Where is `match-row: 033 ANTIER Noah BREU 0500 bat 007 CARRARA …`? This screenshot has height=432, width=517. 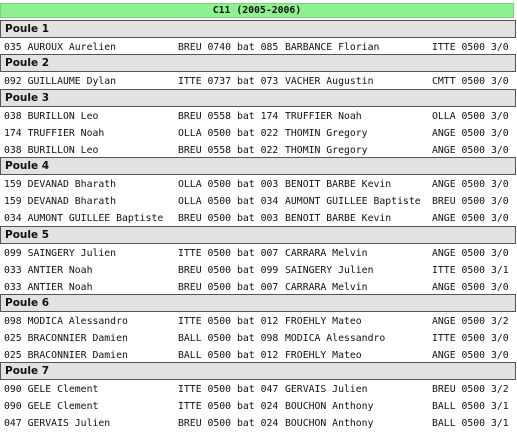
match-row: 033 ANTIER Noah BREU 0500 bat 007 CARRARA … is located at coordinates (258, 287).